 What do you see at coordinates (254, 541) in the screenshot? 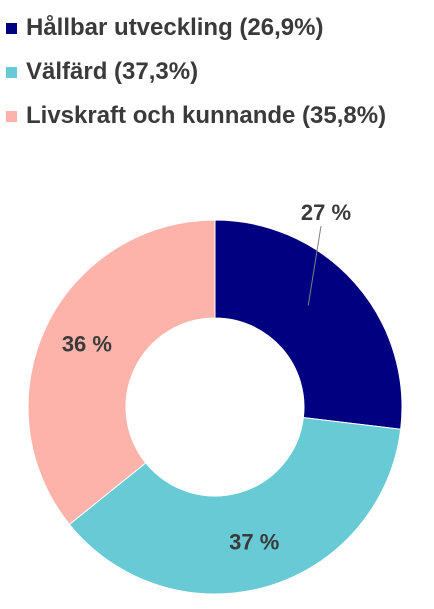
I see `data-label-valfard: 37 %` at bounding box center [254, 541].